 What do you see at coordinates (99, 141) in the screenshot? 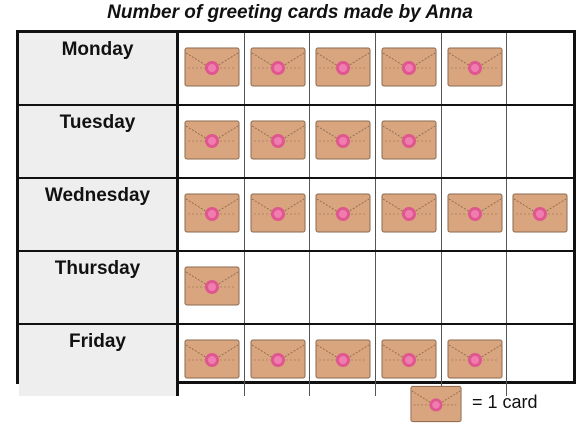
I see `day-label: Tuesday` at bounding box center [99, 141].